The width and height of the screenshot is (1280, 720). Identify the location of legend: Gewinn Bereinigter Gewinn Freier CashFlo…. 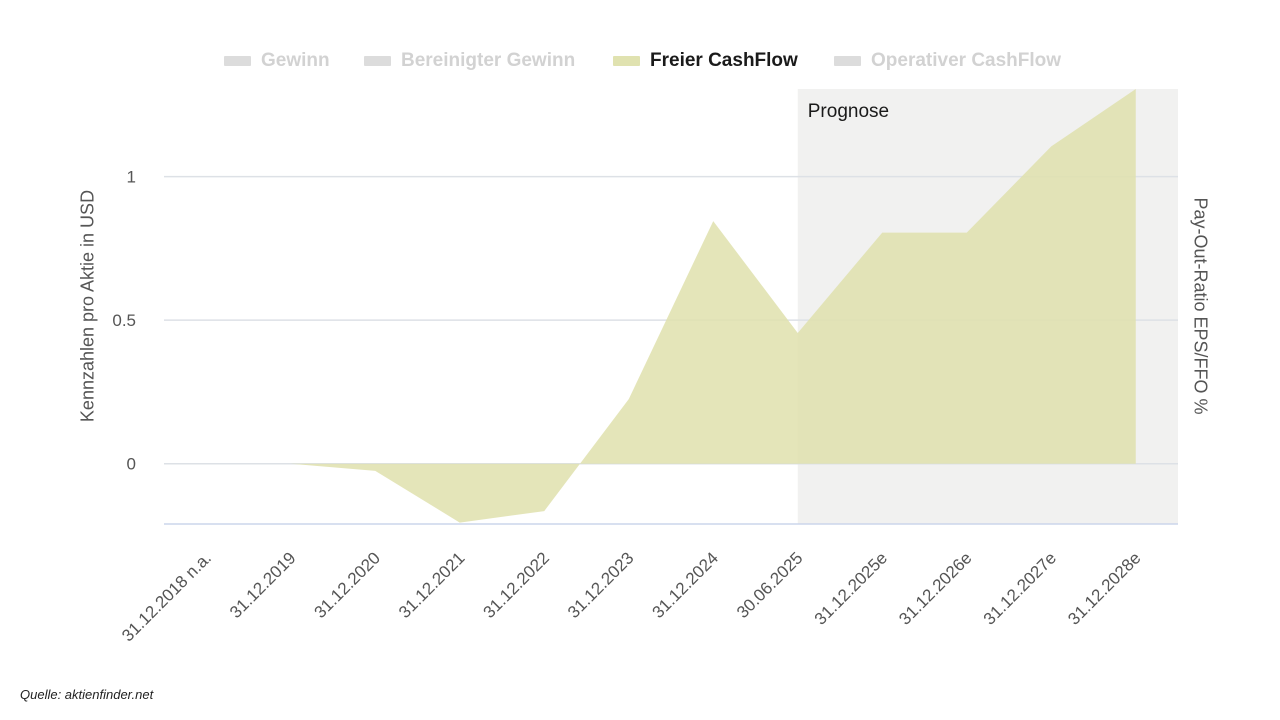
(640, 63).